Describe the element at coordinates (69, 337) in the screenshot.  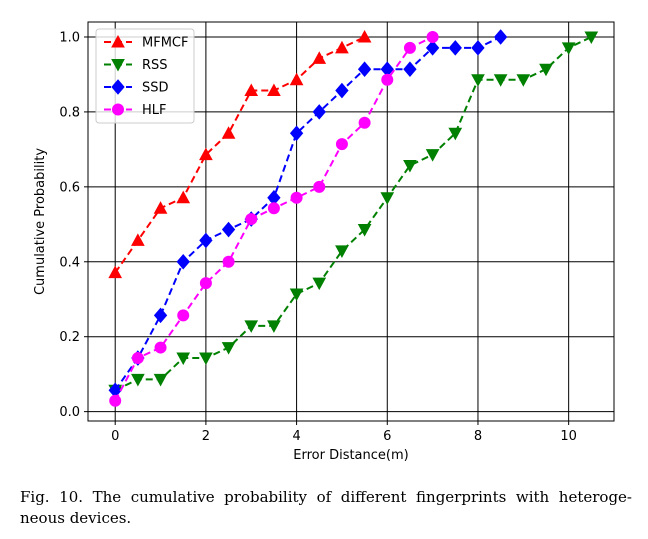
I see `y-tick-label: 0.2` at that location.